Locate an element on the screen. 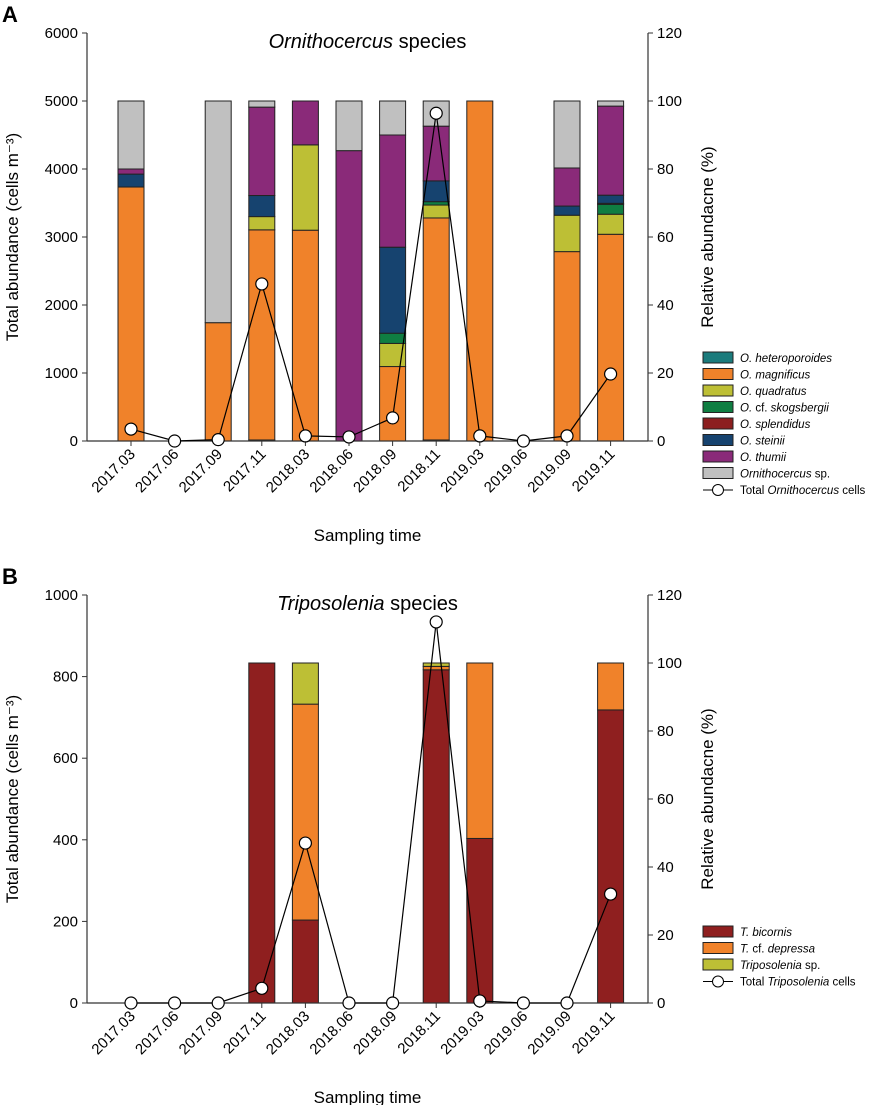 The height and width of the screenshot is (1105, 880). x-tick-label: 2019.03 is located at coordinates (462, 471).